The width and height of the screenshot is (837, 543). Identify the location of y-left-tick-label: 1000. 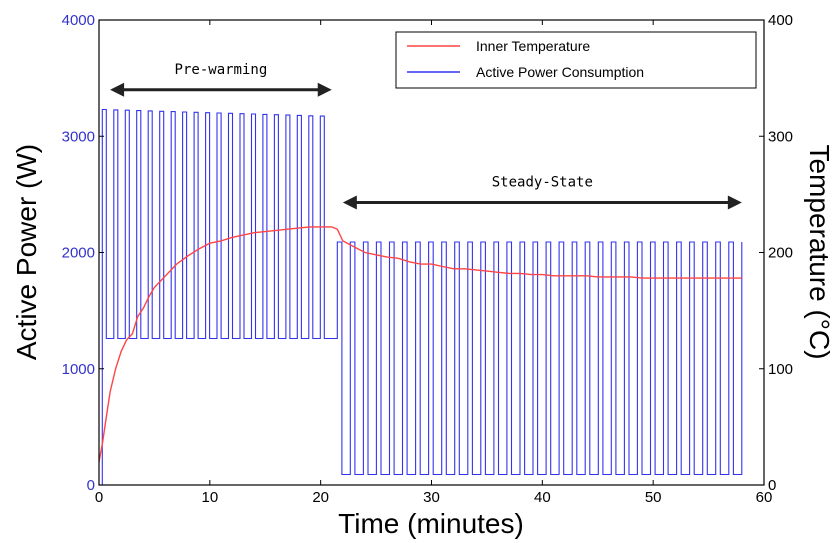
(78, 369).